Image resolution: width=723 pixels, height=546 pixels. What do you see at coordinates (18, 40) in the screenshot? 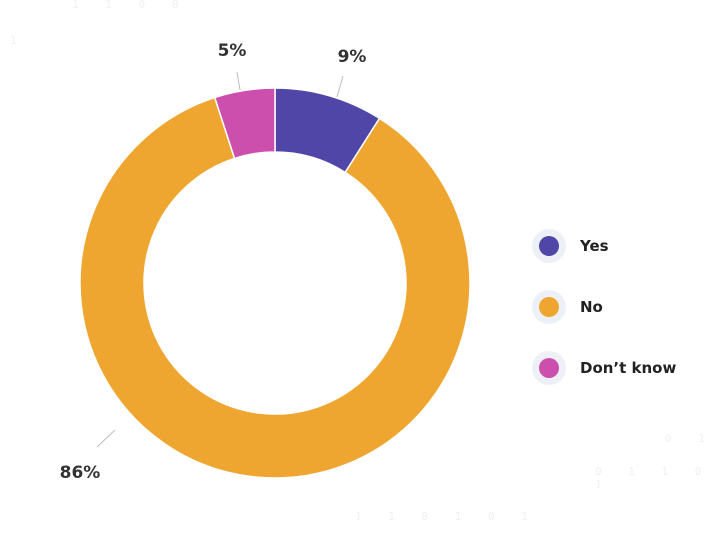
I see `background-pattern: 1` at bounding box center [18, 40].